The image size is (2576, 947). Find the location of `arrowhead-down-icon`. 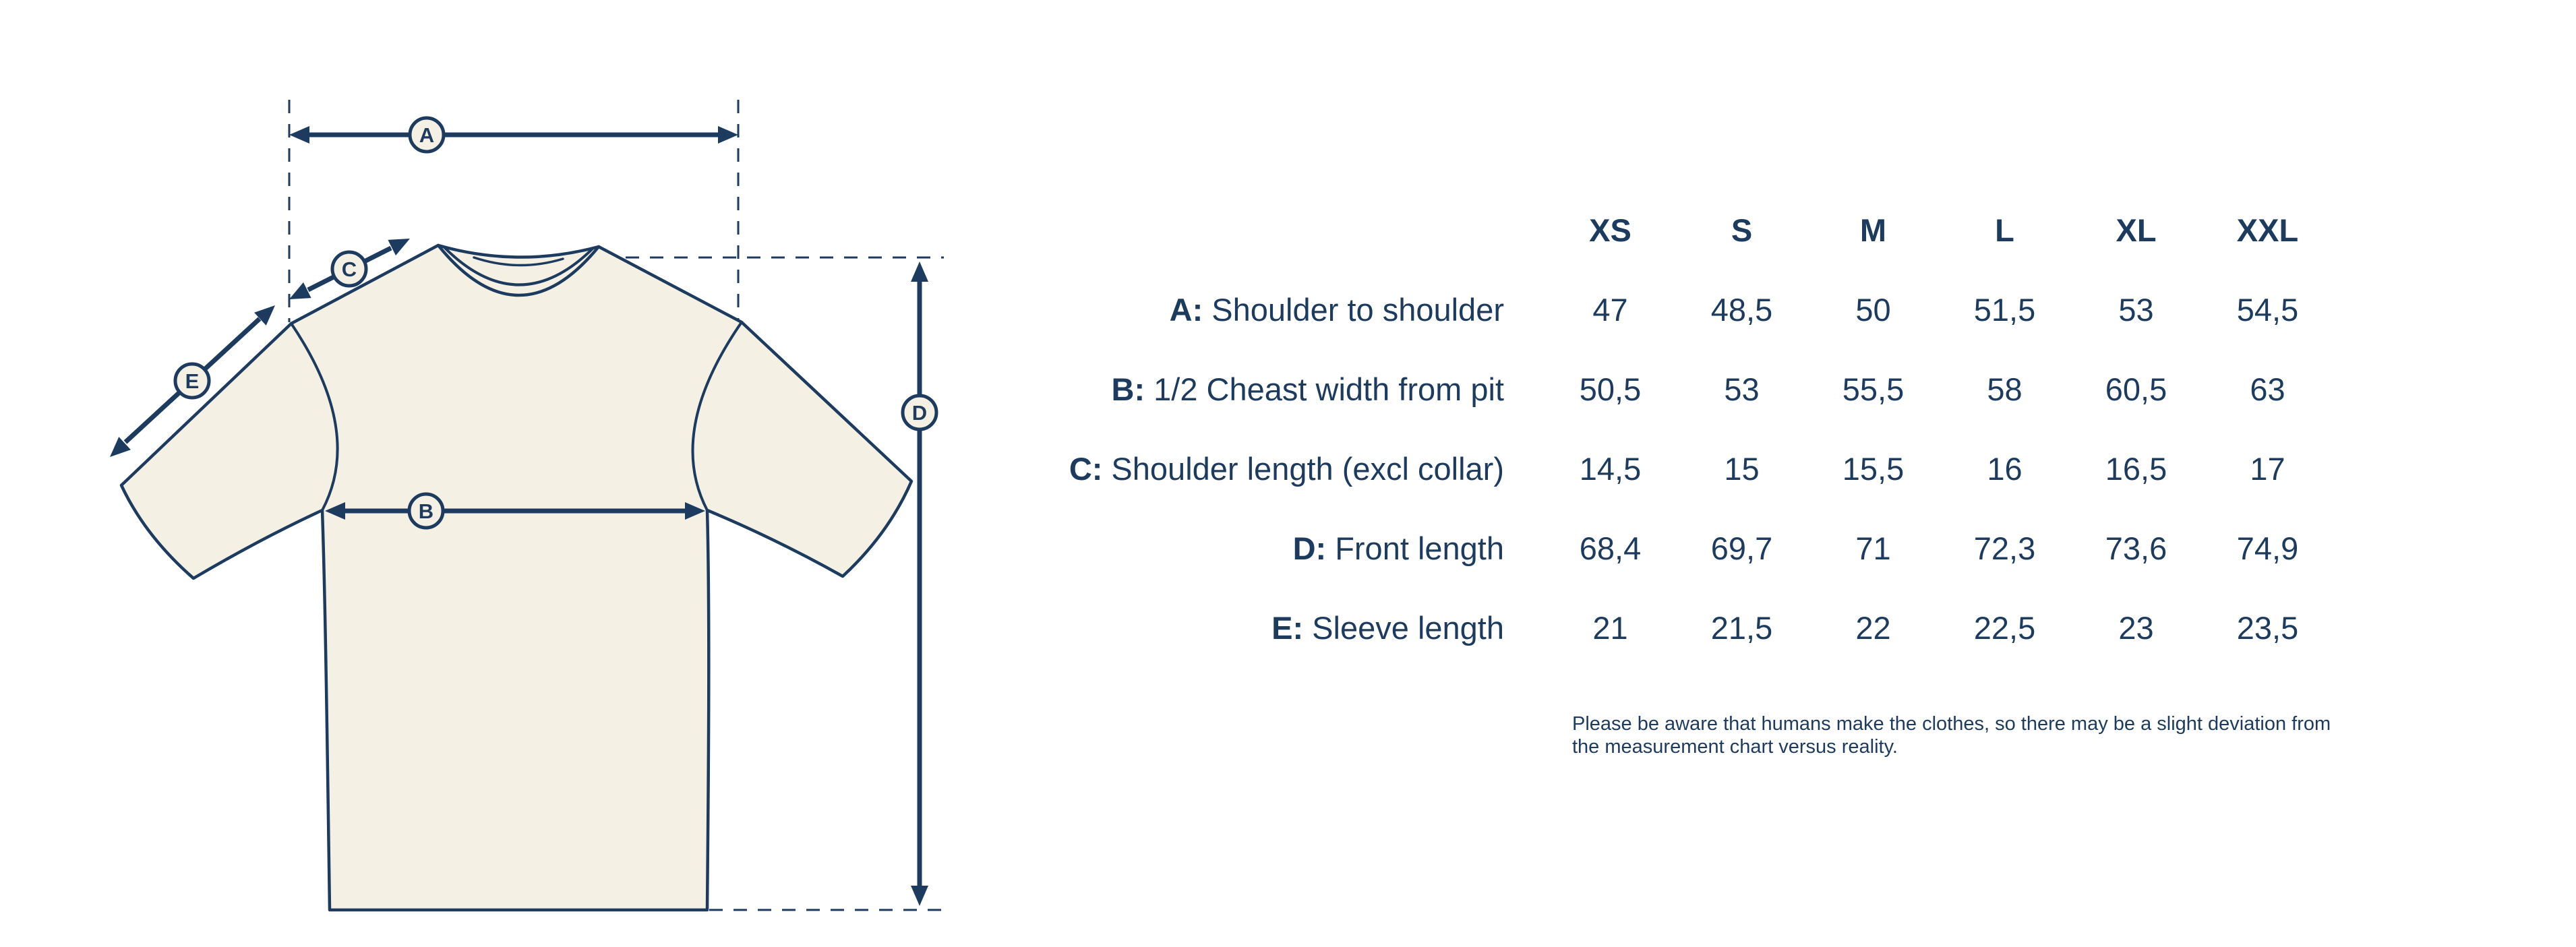

arrowhead-down-icon is located at coordinates (919, 896).